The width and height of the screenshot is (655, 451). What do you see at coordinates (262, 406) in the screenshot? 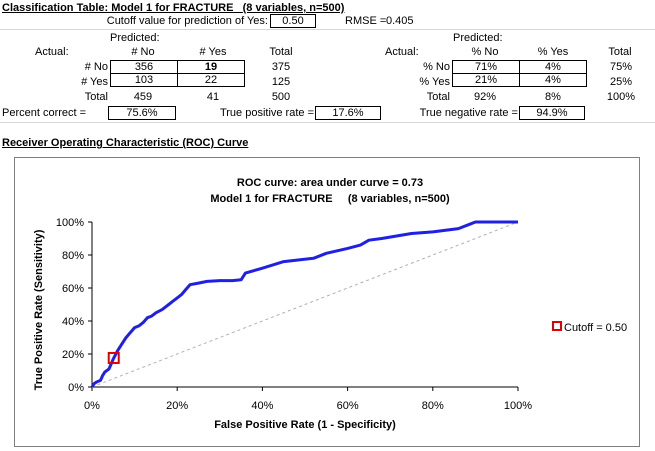
I see `x-tick-label: 40%` at bounding box center [262, 406].